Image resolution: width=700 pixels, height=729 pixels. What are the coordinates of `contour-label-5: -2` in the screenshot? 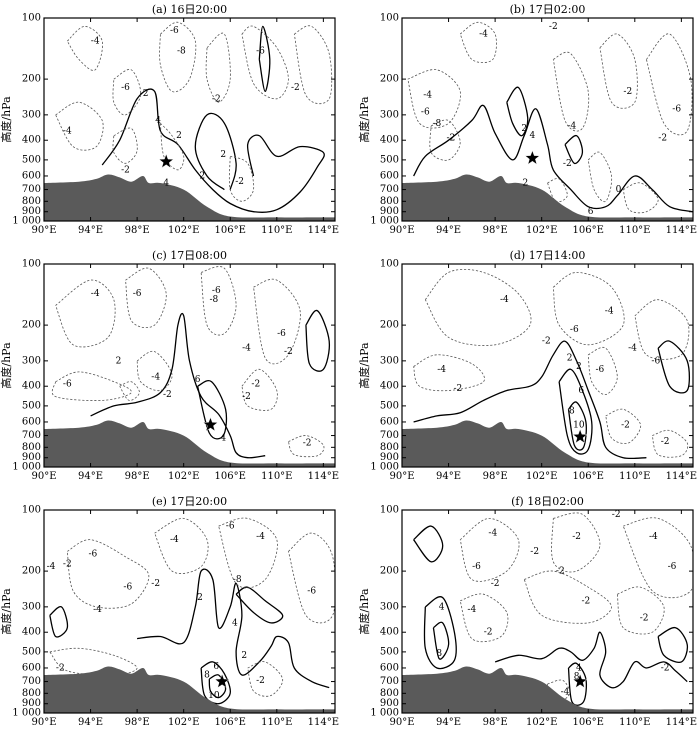 It's located at (144, 94).